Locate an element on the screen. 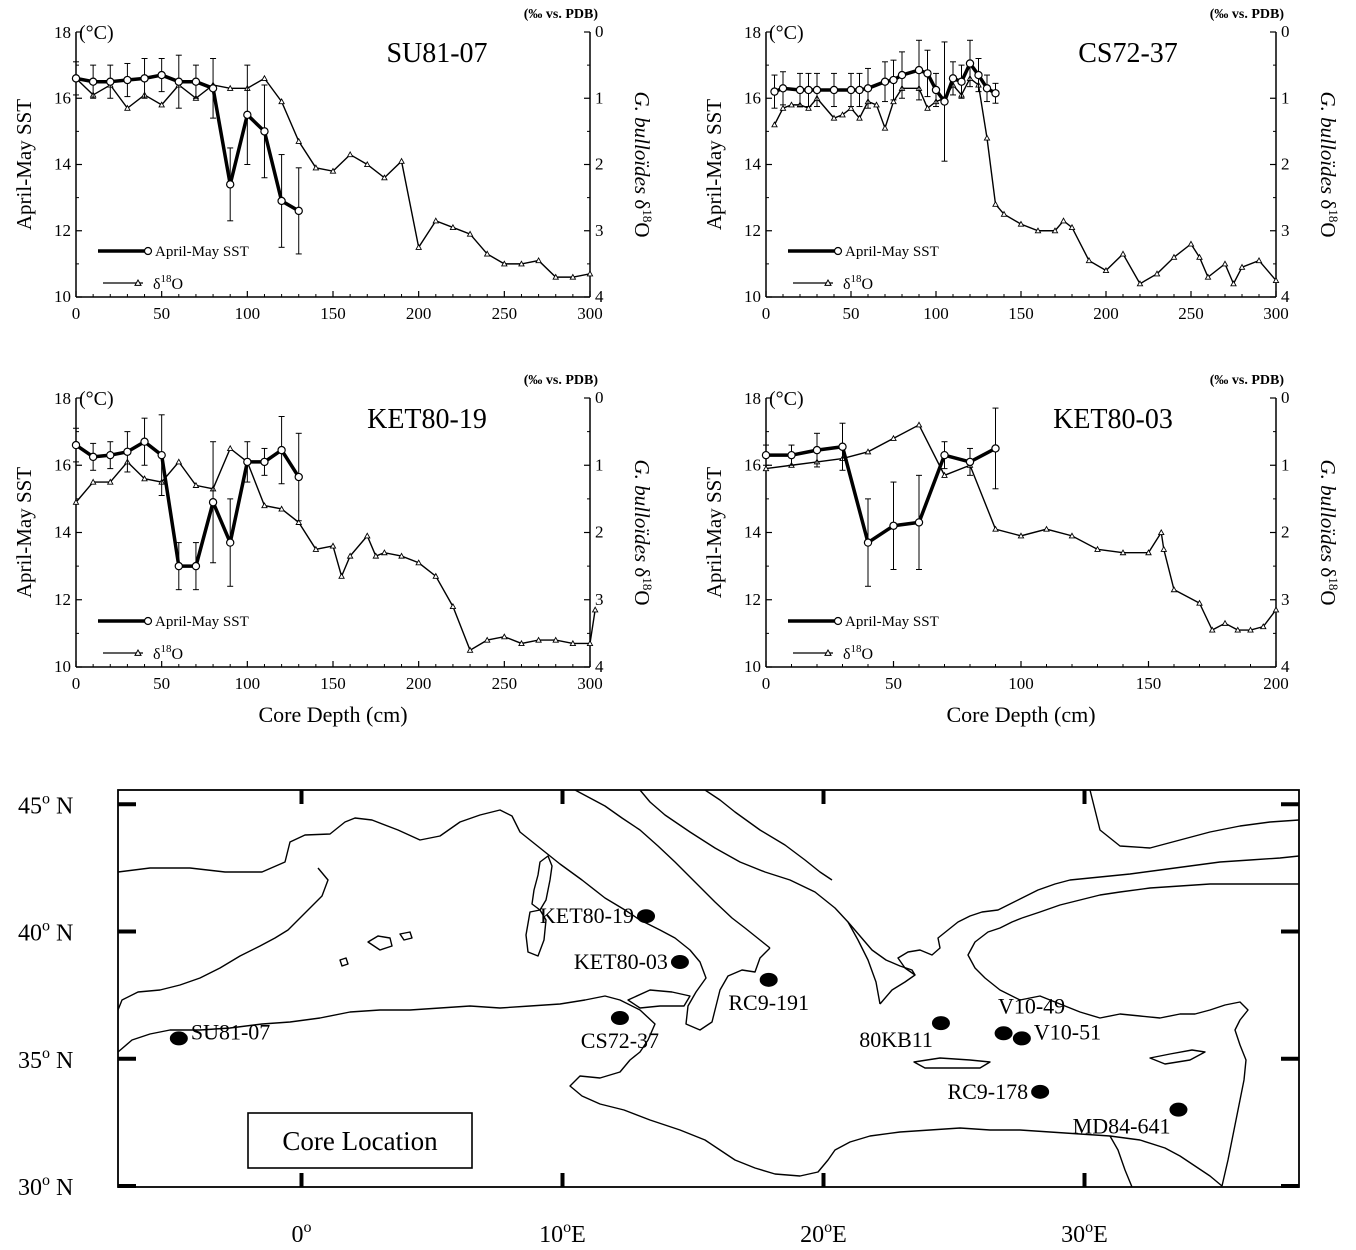 This screenshot has height=1250, width=1356. core-marker is located at coordinates (1178, 1109).